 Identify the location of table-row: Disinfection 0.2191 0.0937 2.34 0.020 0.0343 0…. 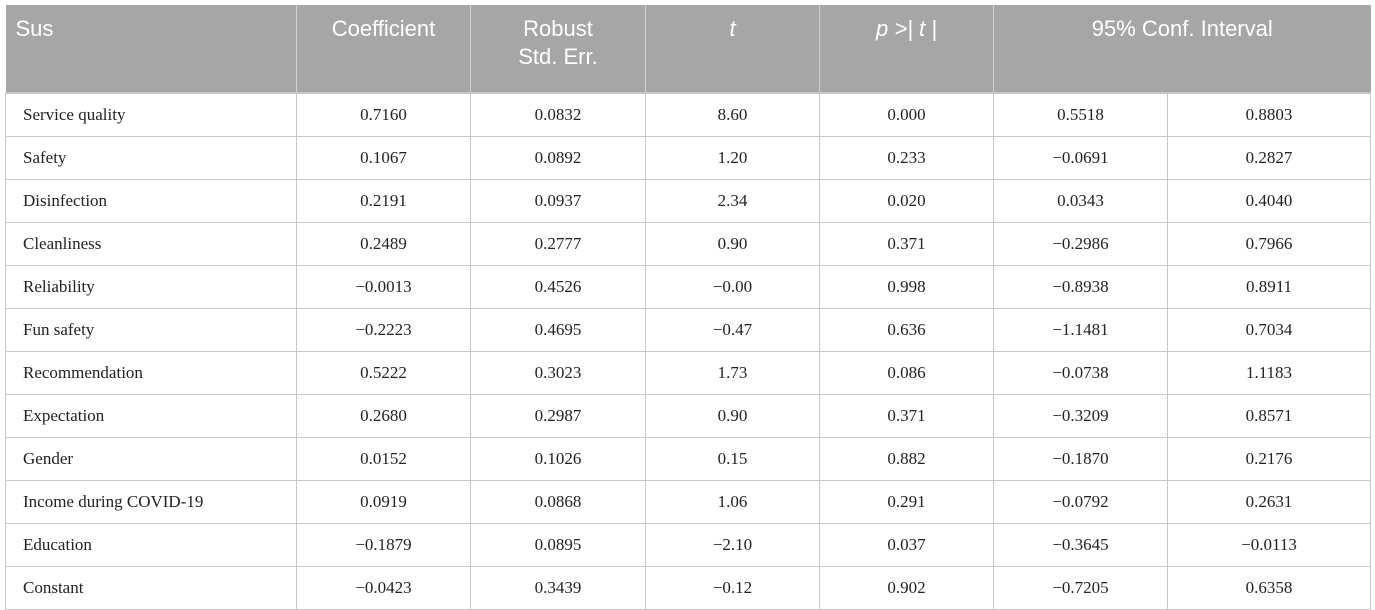
(688, 201).